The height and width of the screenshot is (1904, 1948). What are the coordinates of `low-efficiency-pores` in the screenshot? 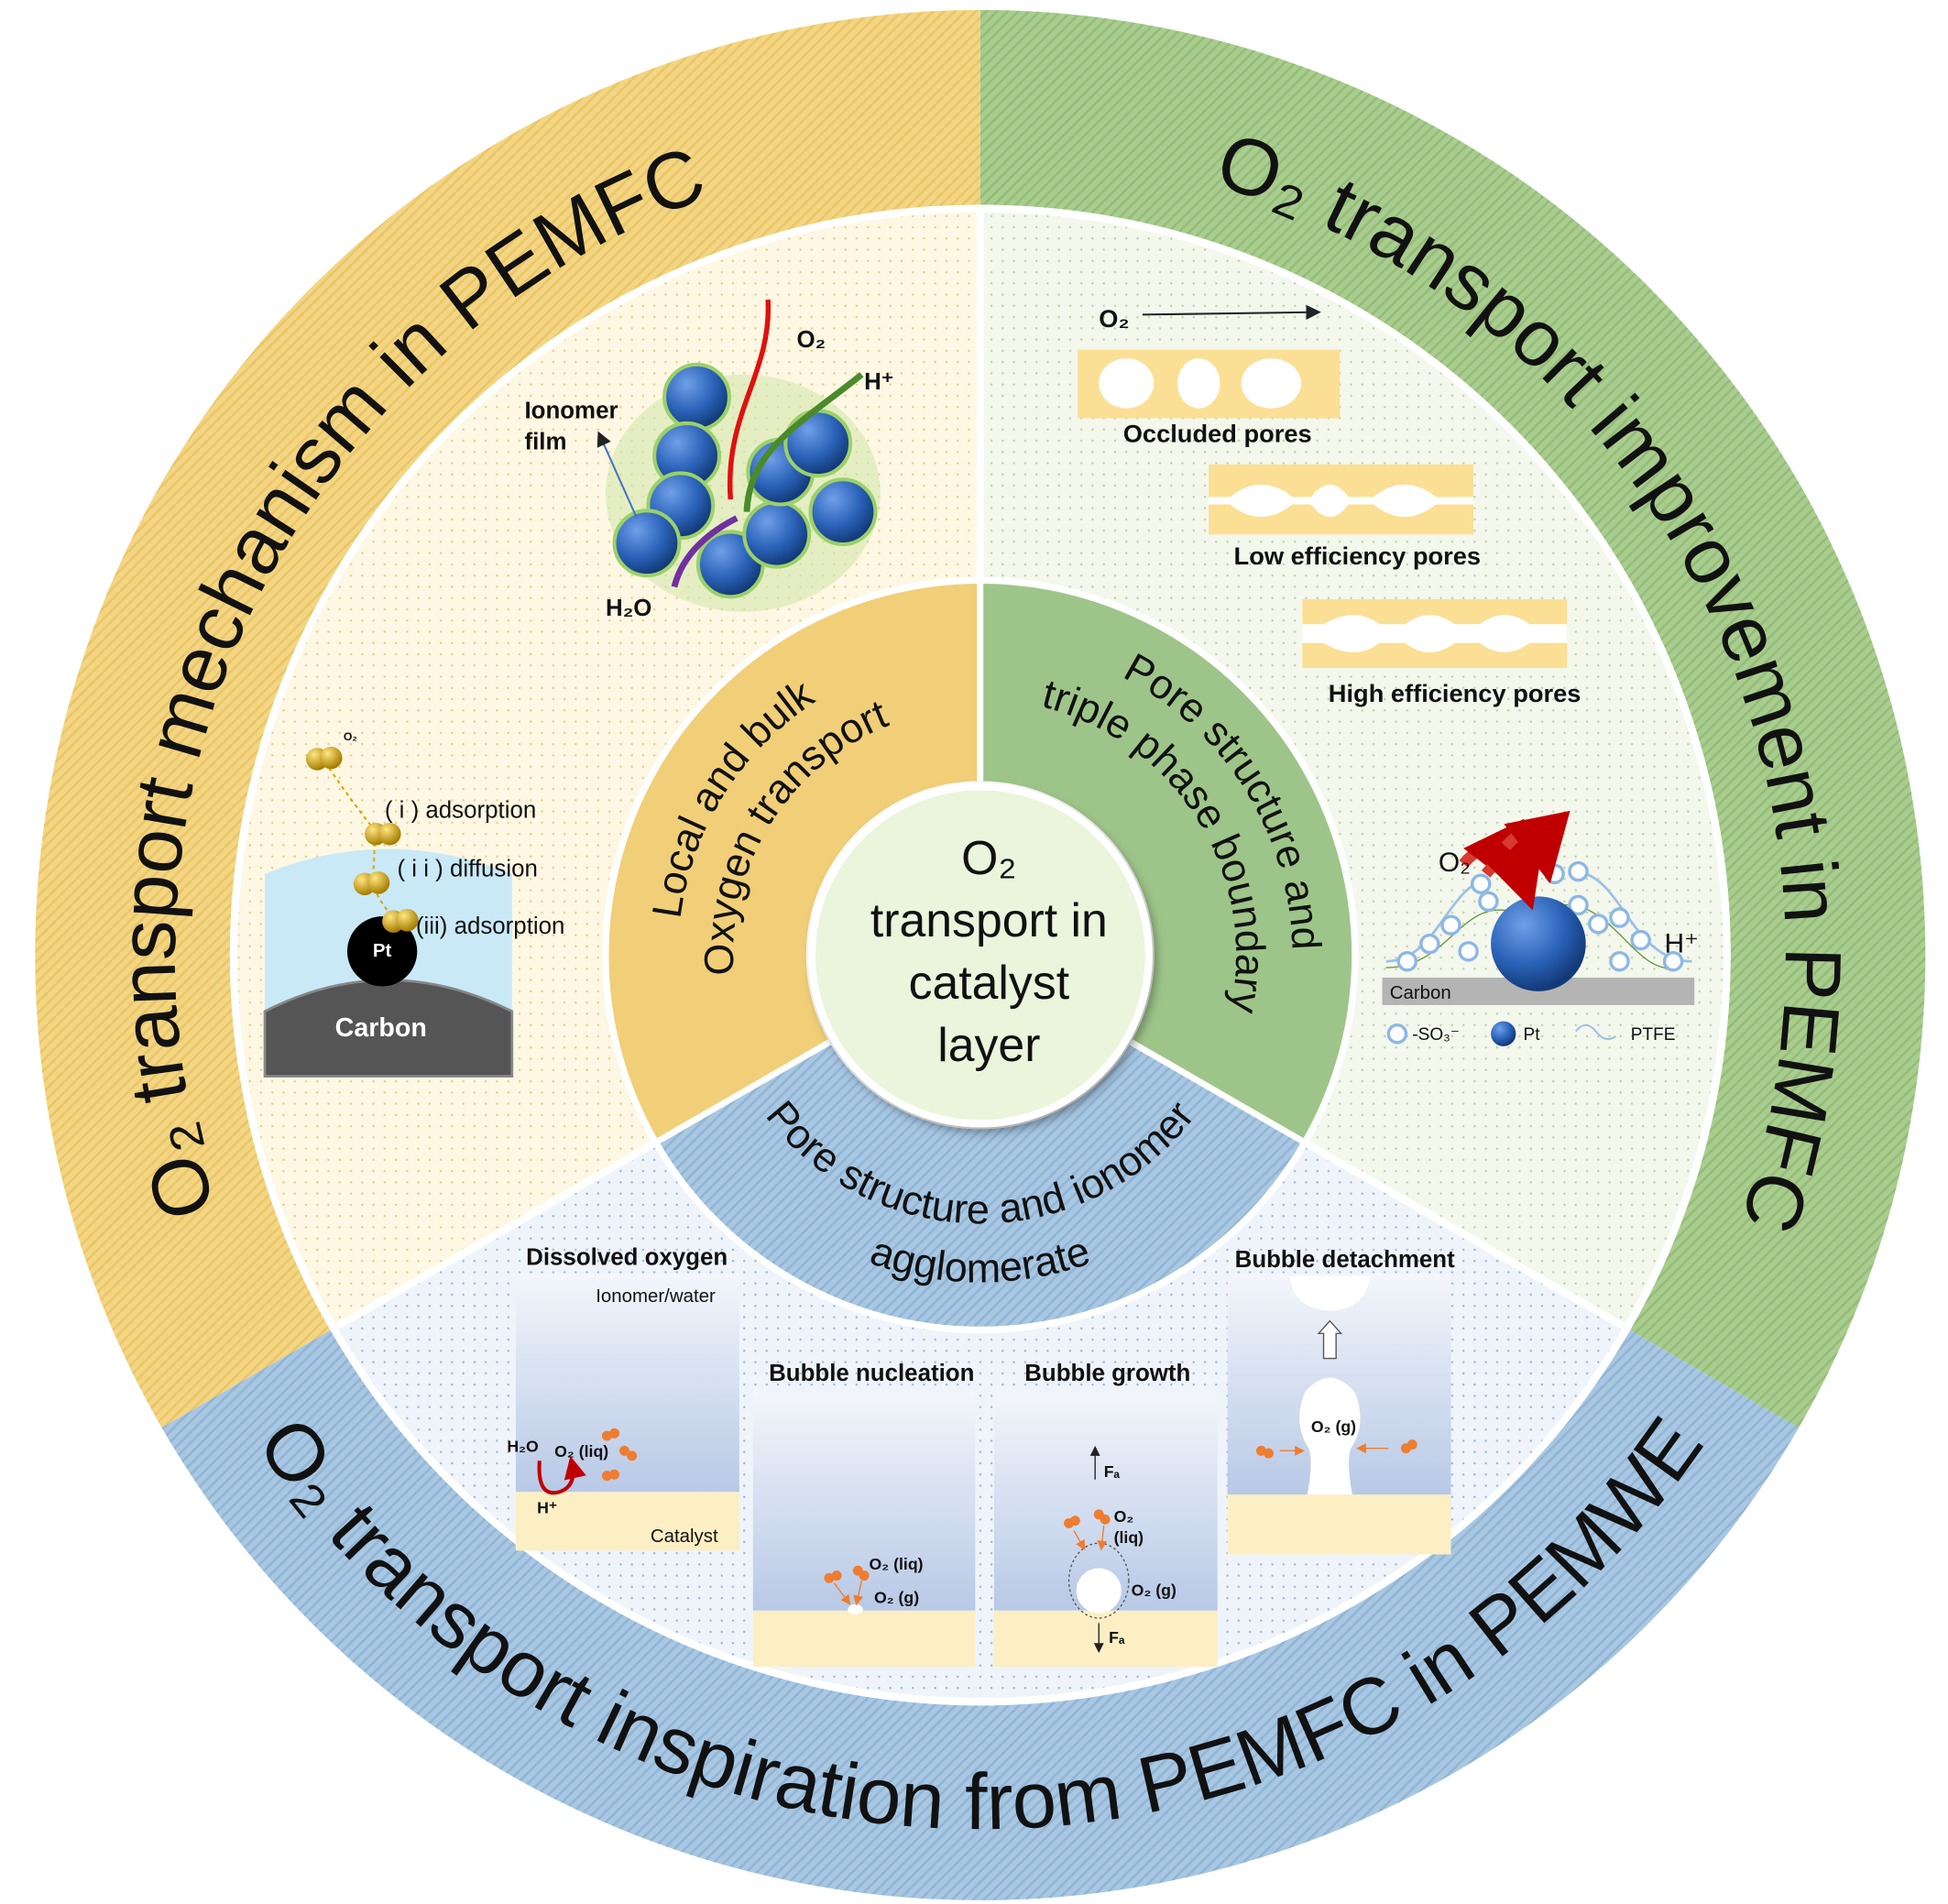 It's located at (1342, 499).